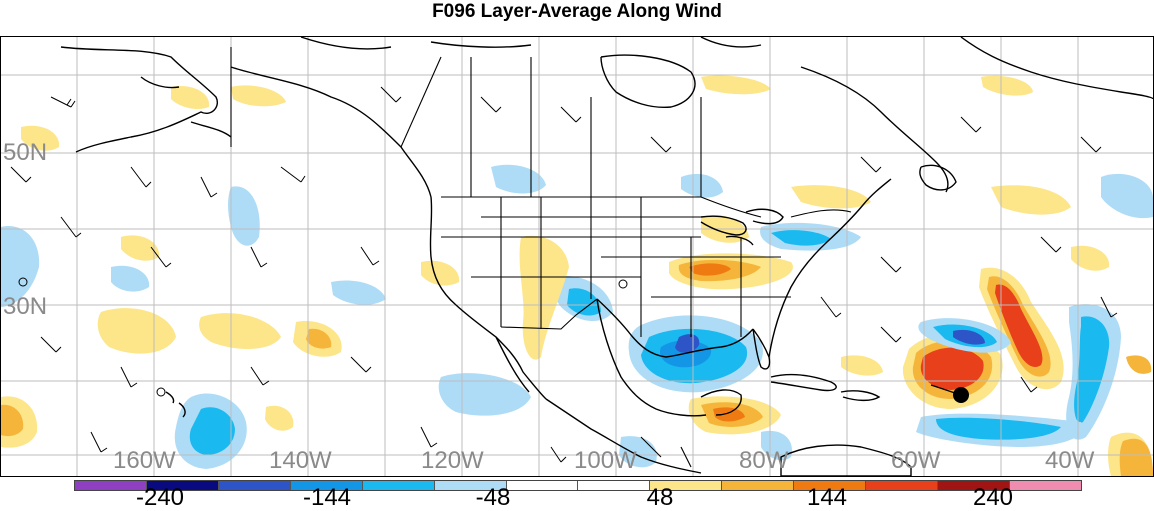 Image resolution: width=1154 pixels, height=511 pixels. I want to click on map-title: F096 Layer-Average Along Wind, so click(577, 11).